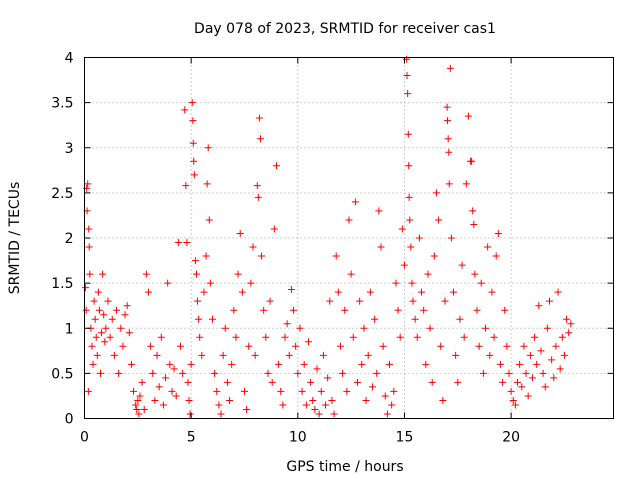 The width and height of the screenshot is (640, 480). I want to click on y-tick-label: 1.5, so click(62, 284).